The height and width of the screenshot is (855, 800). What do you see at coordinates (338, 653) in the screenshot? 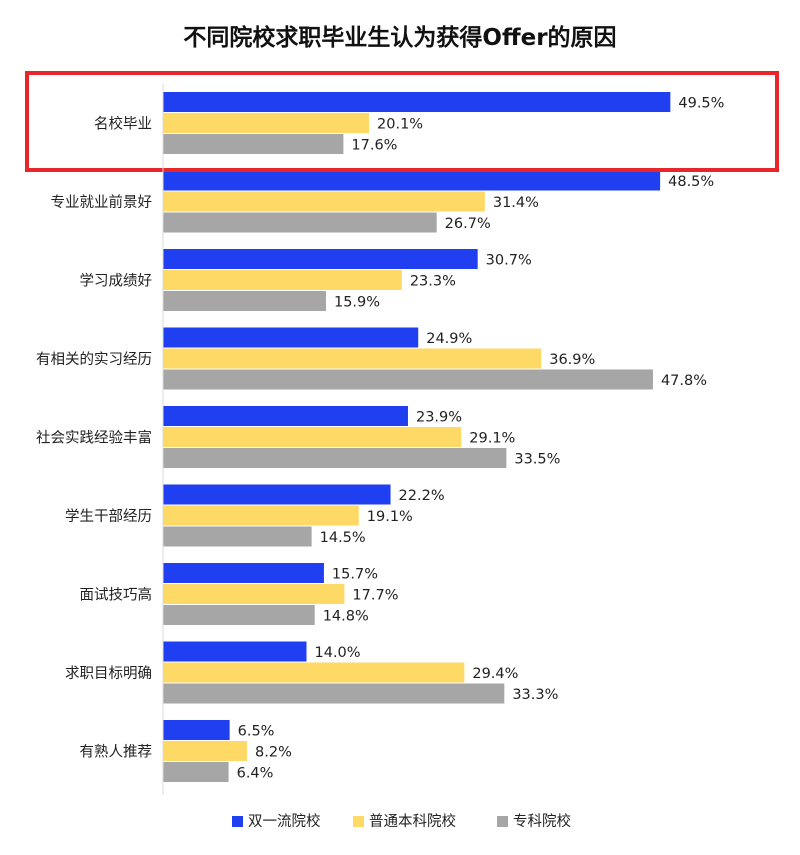
I see `data-label: 14.0%` at bounding box center [338, 653].